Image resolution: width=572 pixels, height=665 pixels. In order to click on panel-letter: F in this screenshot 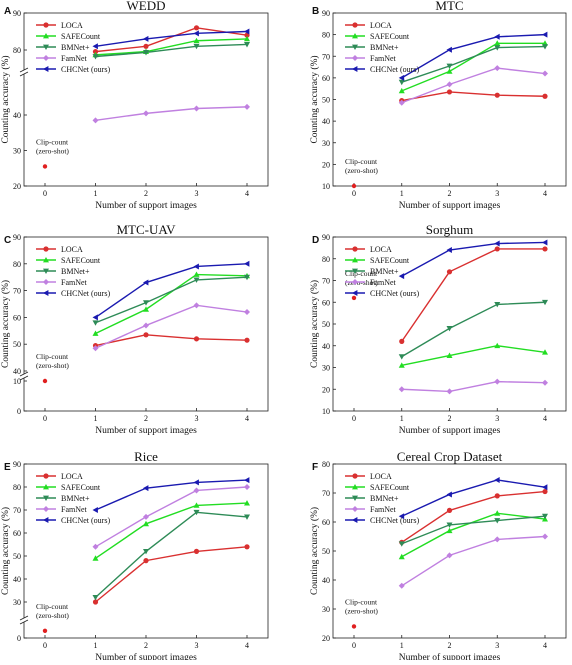, I will do `click(315, 467)`.